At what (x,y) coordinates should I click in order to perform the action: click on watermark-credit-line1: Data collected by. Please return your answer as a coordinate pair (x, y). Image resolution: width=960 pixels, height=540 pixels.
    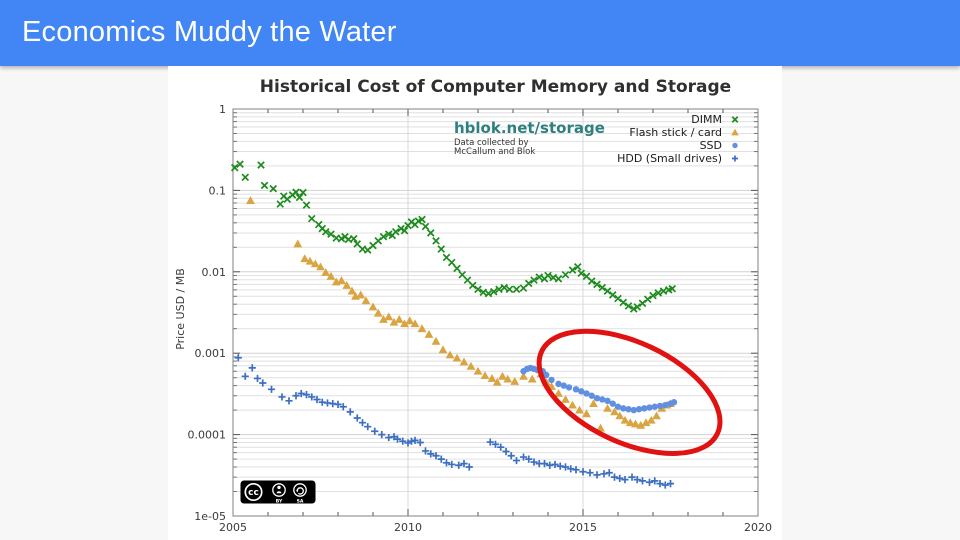
    Looking at the image, I should click on (491, 143).